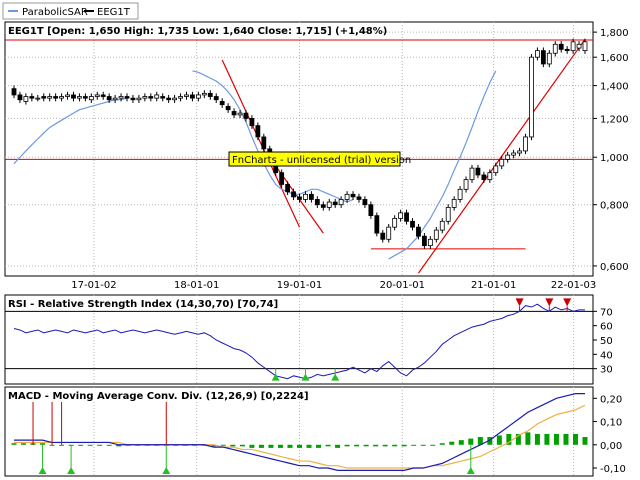 The width and height of the screenshot is (640, 480). What do you see at coordinates (614, 206) in the screenshot?
I see `y-tick-label: 0,800` at bounding box center [614, 206].